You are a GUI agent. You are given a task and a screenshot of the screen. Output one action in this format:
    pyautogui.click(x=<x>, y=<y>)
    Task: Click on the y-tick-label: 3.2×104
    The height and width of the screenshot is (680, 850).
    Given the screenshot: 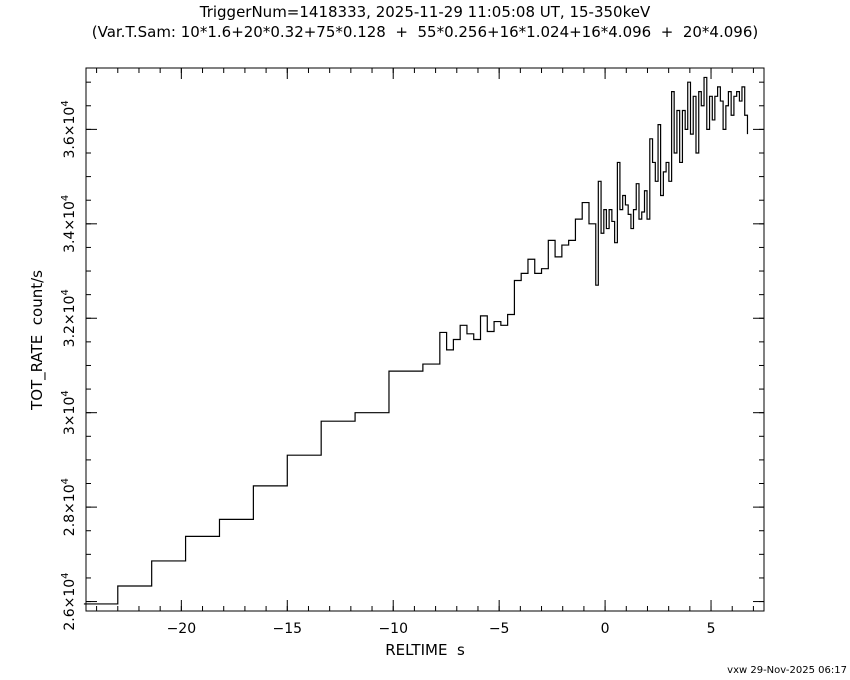 What is the action you would take?
    pyautogui.click(x=69, y=318)
    